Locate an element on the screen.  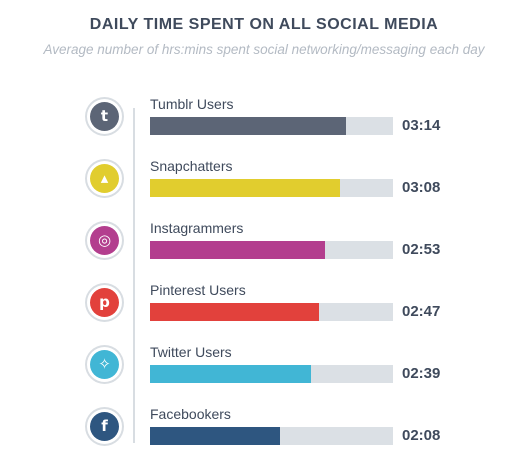
bar-label: Pinterest Users is located at coordinates (198, 290).